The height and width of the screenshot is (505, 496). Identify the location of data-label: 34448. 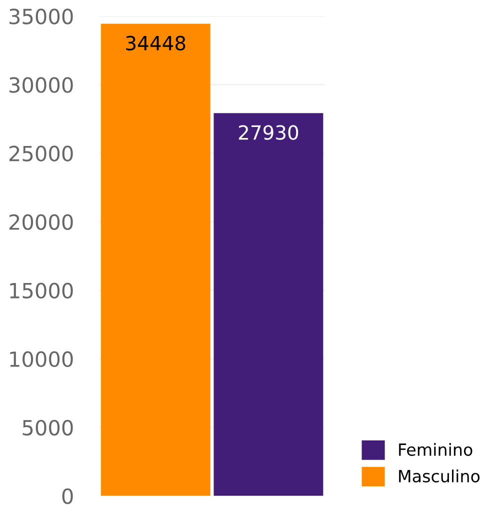
(156, 43).